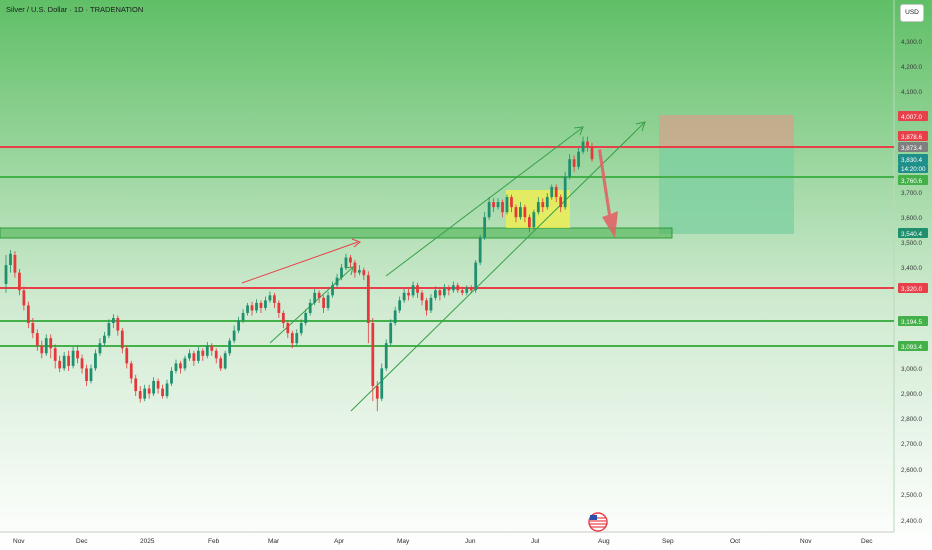 The width and height of the screenshot is (932, 550). What do you see at coordinates (726, 131) in the screenshot?
I see `stop-loss-zone` at bounding box center [726, 131].